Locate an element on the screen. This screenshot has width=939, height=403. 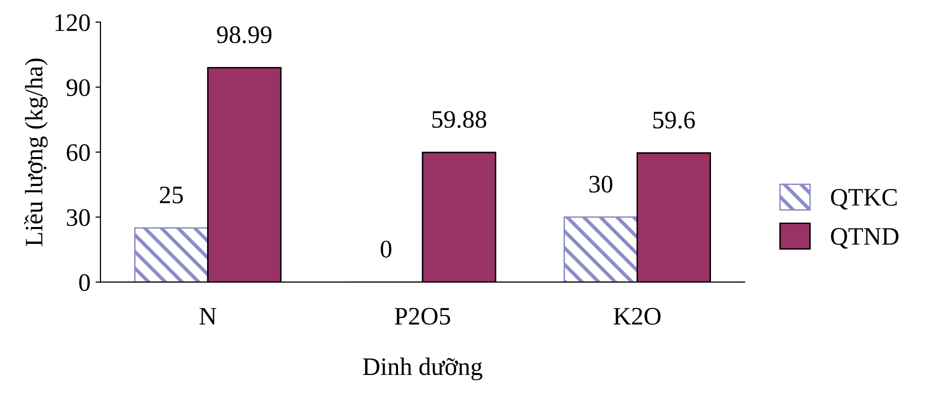
x-tick-label: K2O is located at coordinates (637, 316).